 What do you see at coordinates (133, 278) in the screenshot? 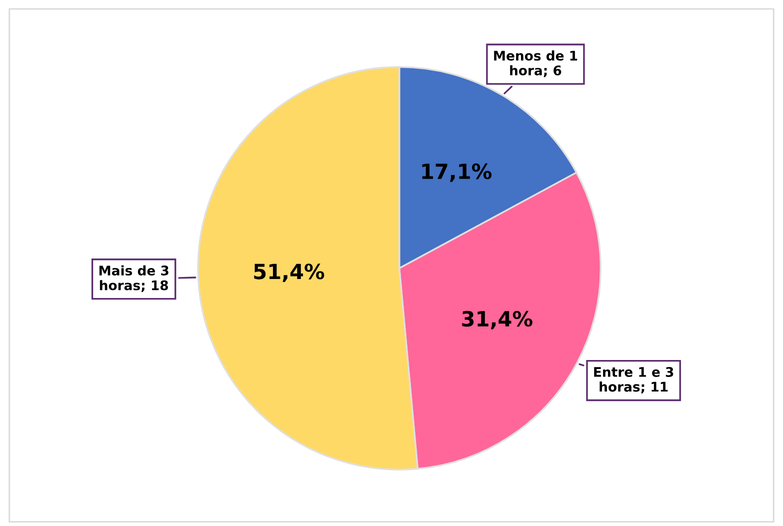
I see `slice-label: Mais de 3 horas; 18` at bounding box center [133, 278].